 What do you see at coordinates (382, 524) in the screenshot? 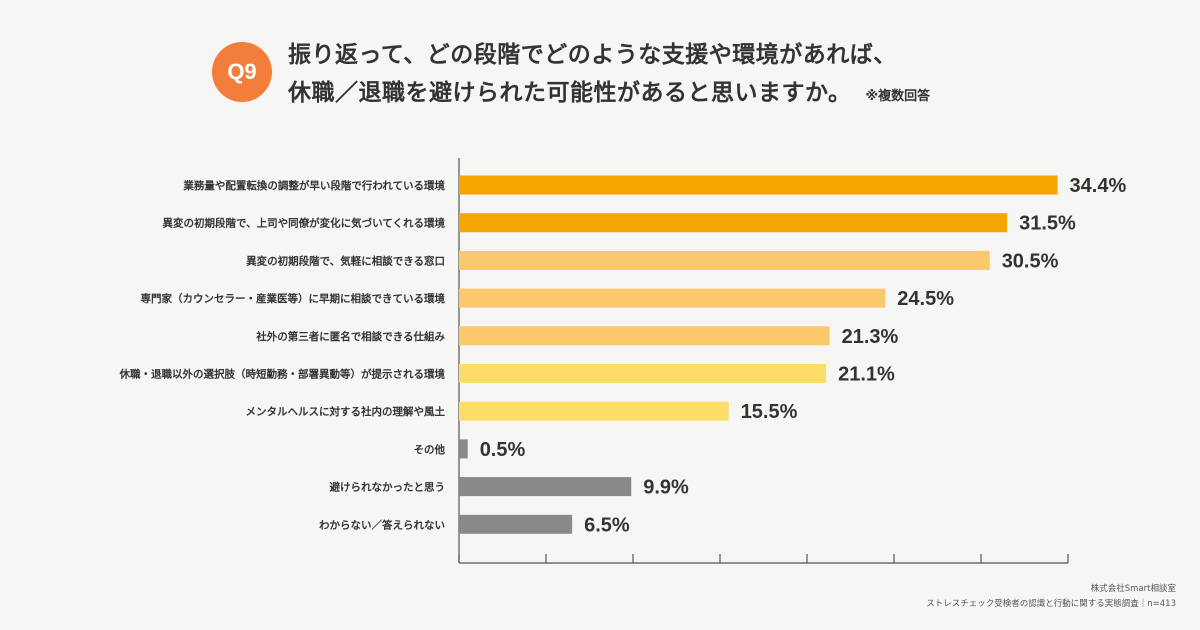
I see `category-label-10: わからない／答えられない` at bounding box center [382, 524].